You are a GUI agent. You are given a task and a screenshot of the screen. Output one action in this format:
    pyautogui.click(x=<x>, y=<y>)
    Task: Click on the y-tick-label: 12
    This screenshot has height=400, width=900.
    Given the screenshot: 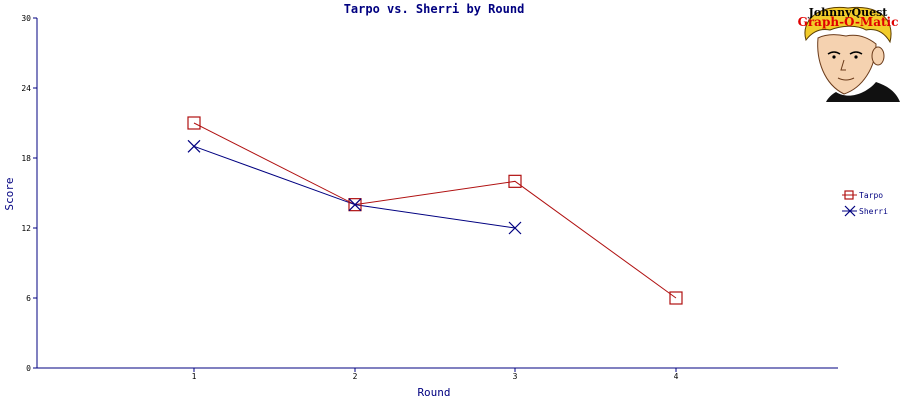 What is the action you would take?
    pyautogui.click(x=26, y=228)
    